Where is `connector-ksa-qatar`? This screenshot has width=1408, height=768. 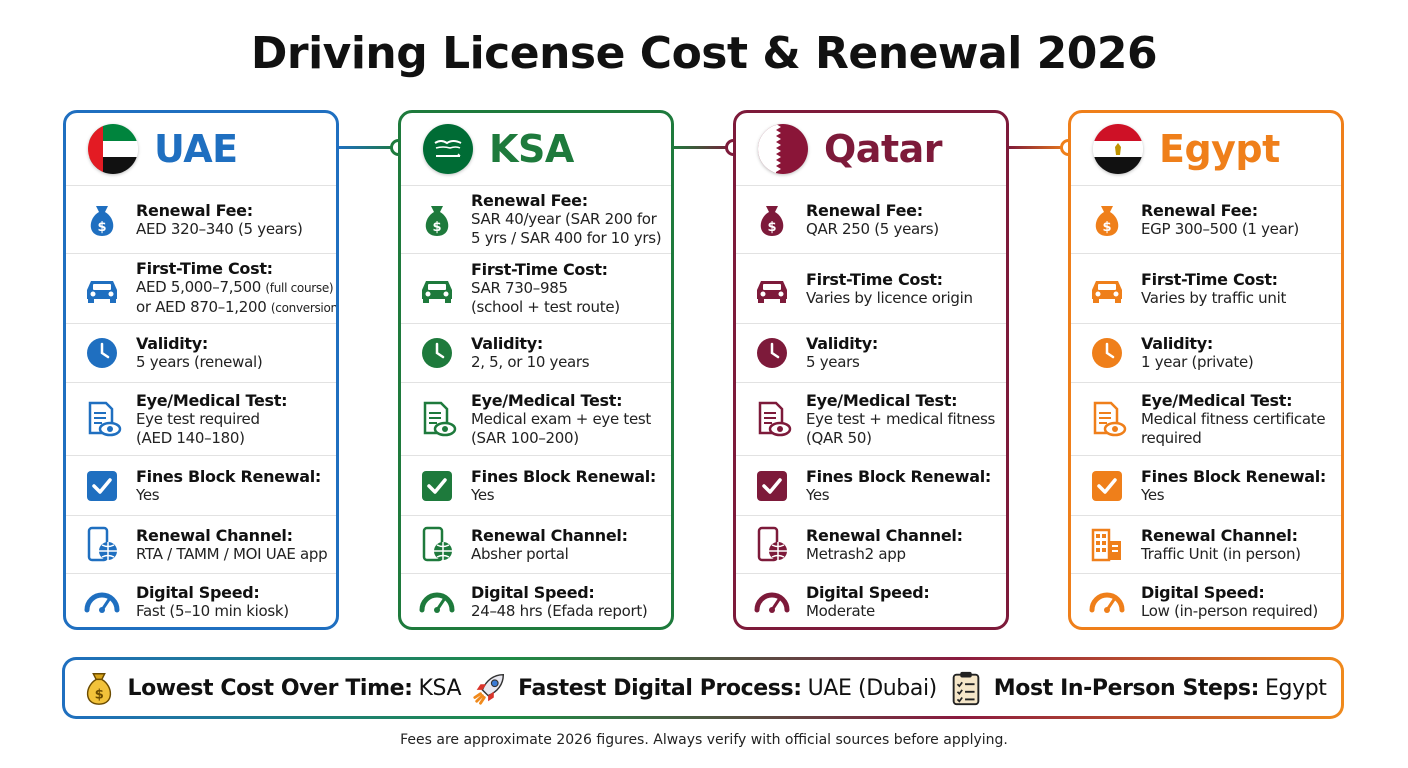
connector-ksa-qatar is located at coordinates (707, 147).